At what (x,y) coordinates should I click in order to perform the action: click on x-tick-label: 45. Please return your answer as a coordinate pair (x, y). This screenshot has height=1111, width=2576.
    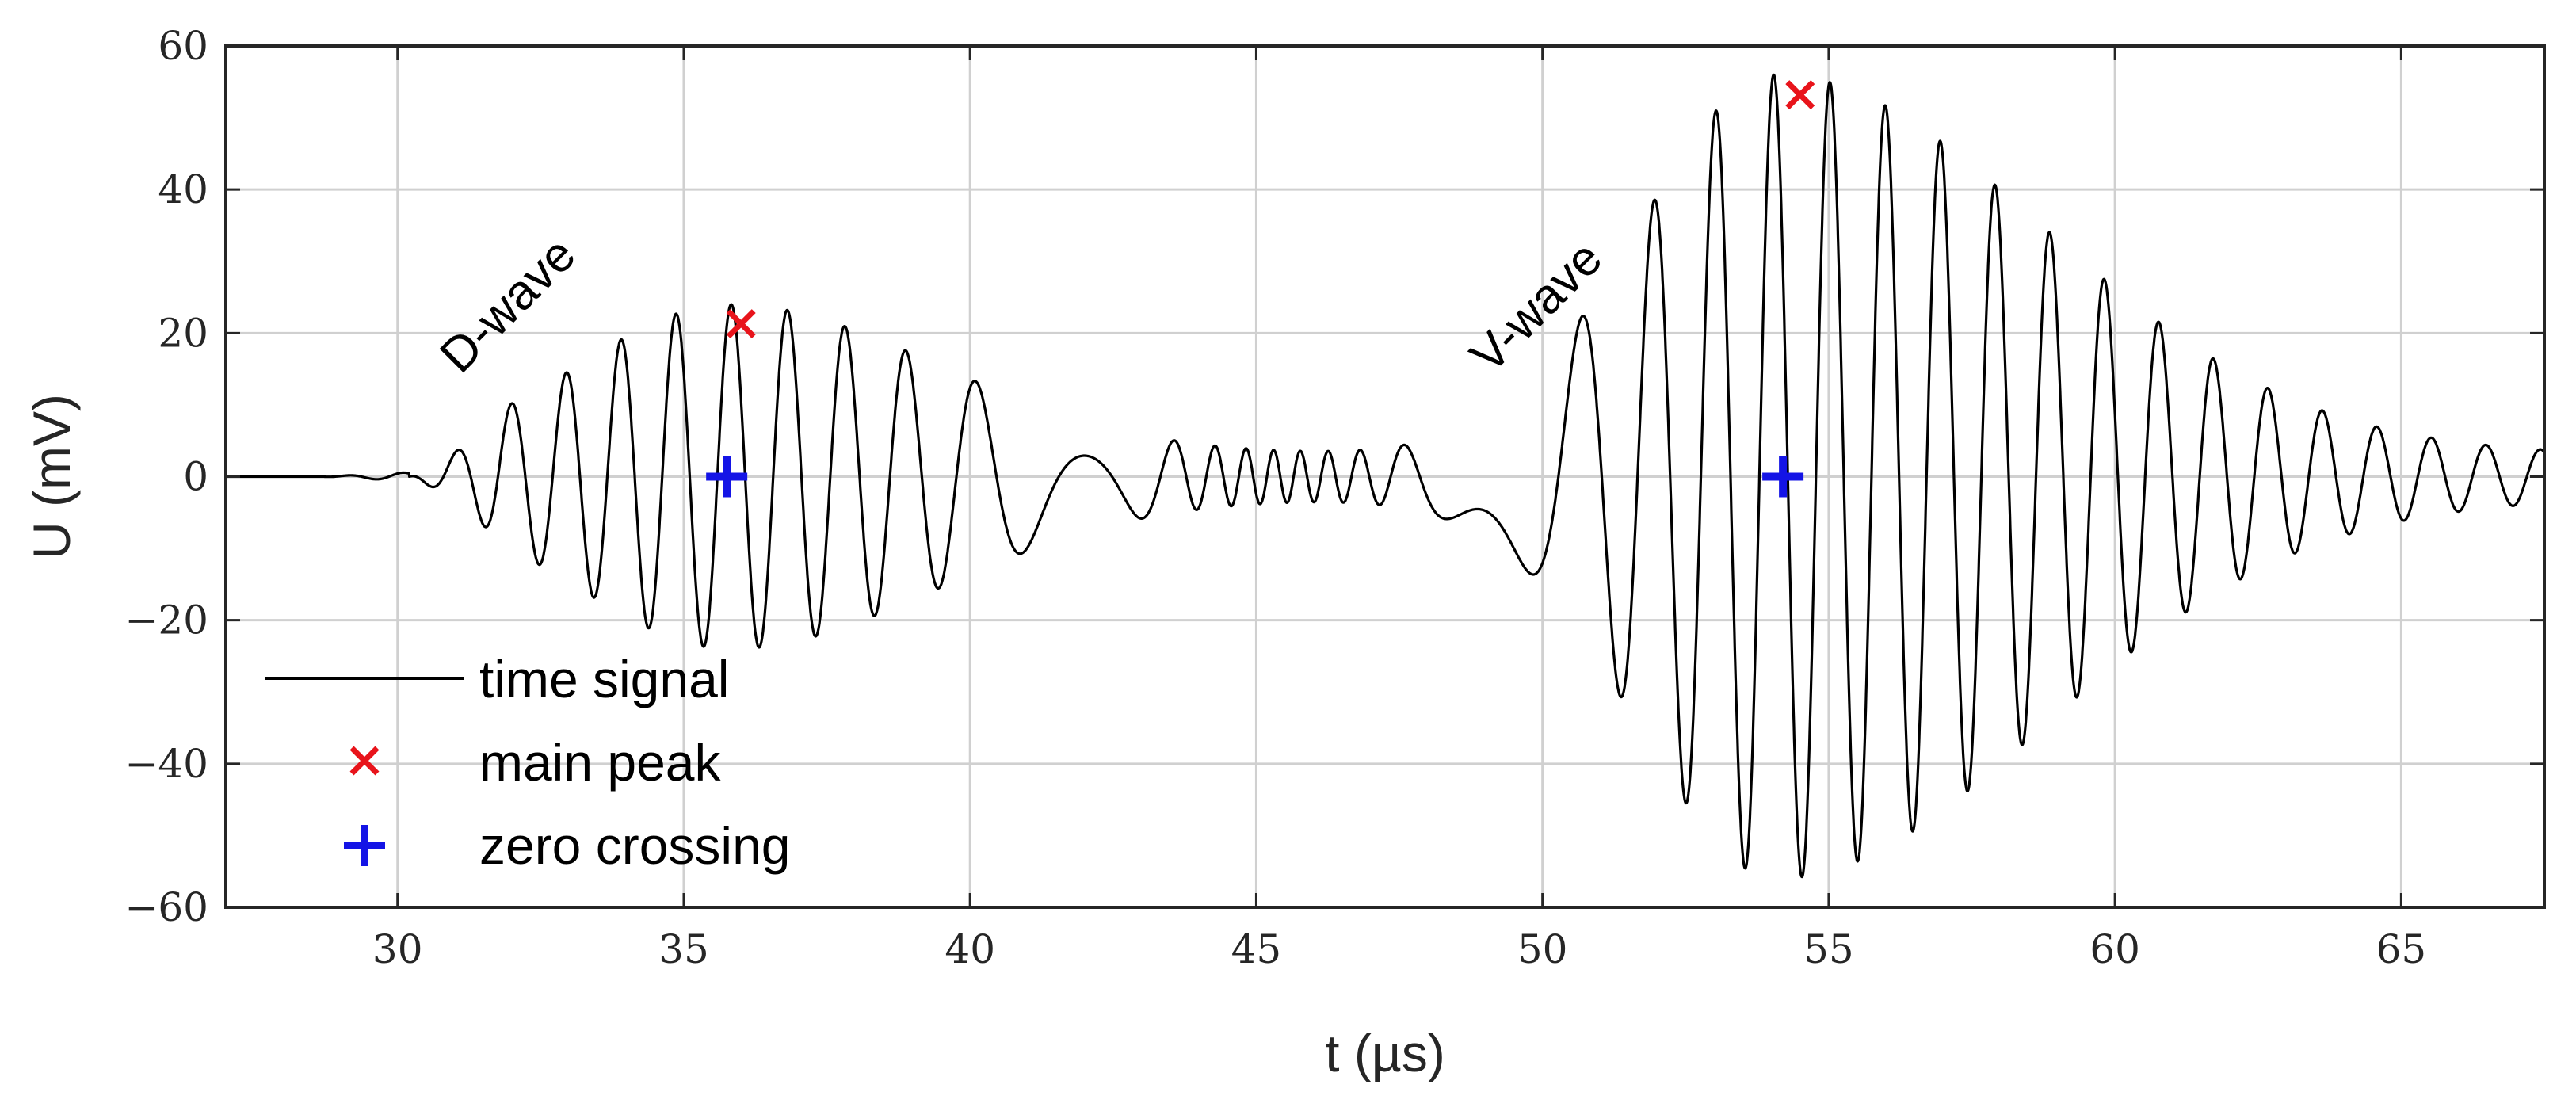
    Looking at the image, I should click on (1256, 949).